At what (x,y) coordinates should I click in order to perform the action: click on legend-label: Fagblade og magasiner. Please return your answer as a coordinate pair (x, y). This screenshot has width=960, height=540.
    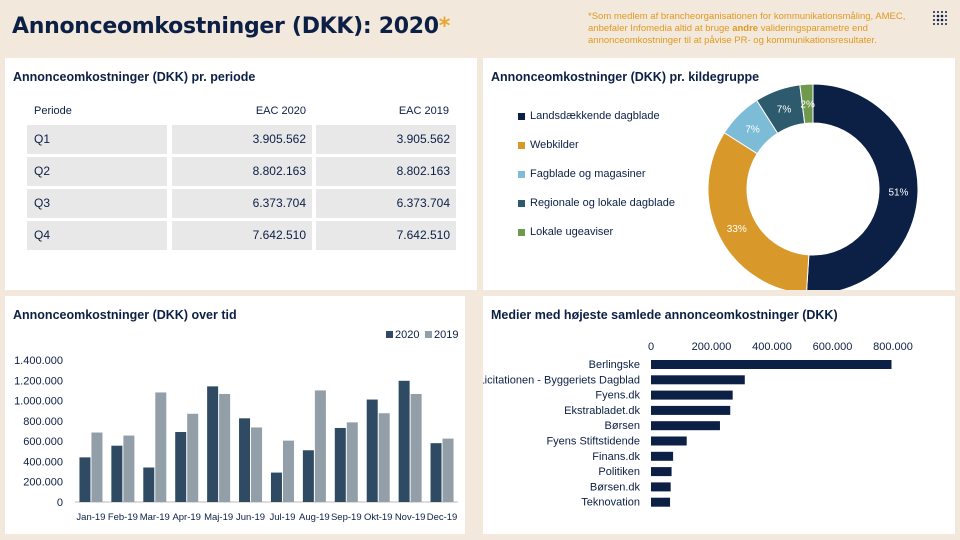
    Looking at the image, I should click on (588, 174).